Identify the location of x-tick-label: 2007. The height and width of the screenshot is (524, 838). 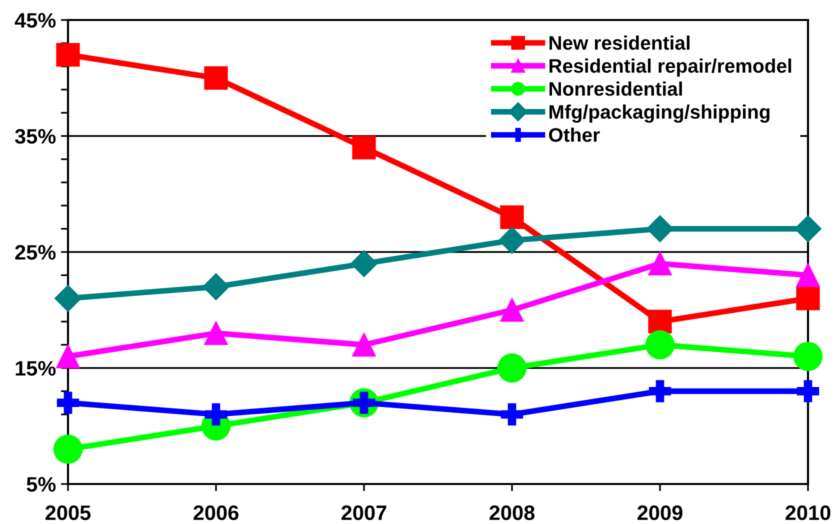
(364, 512).